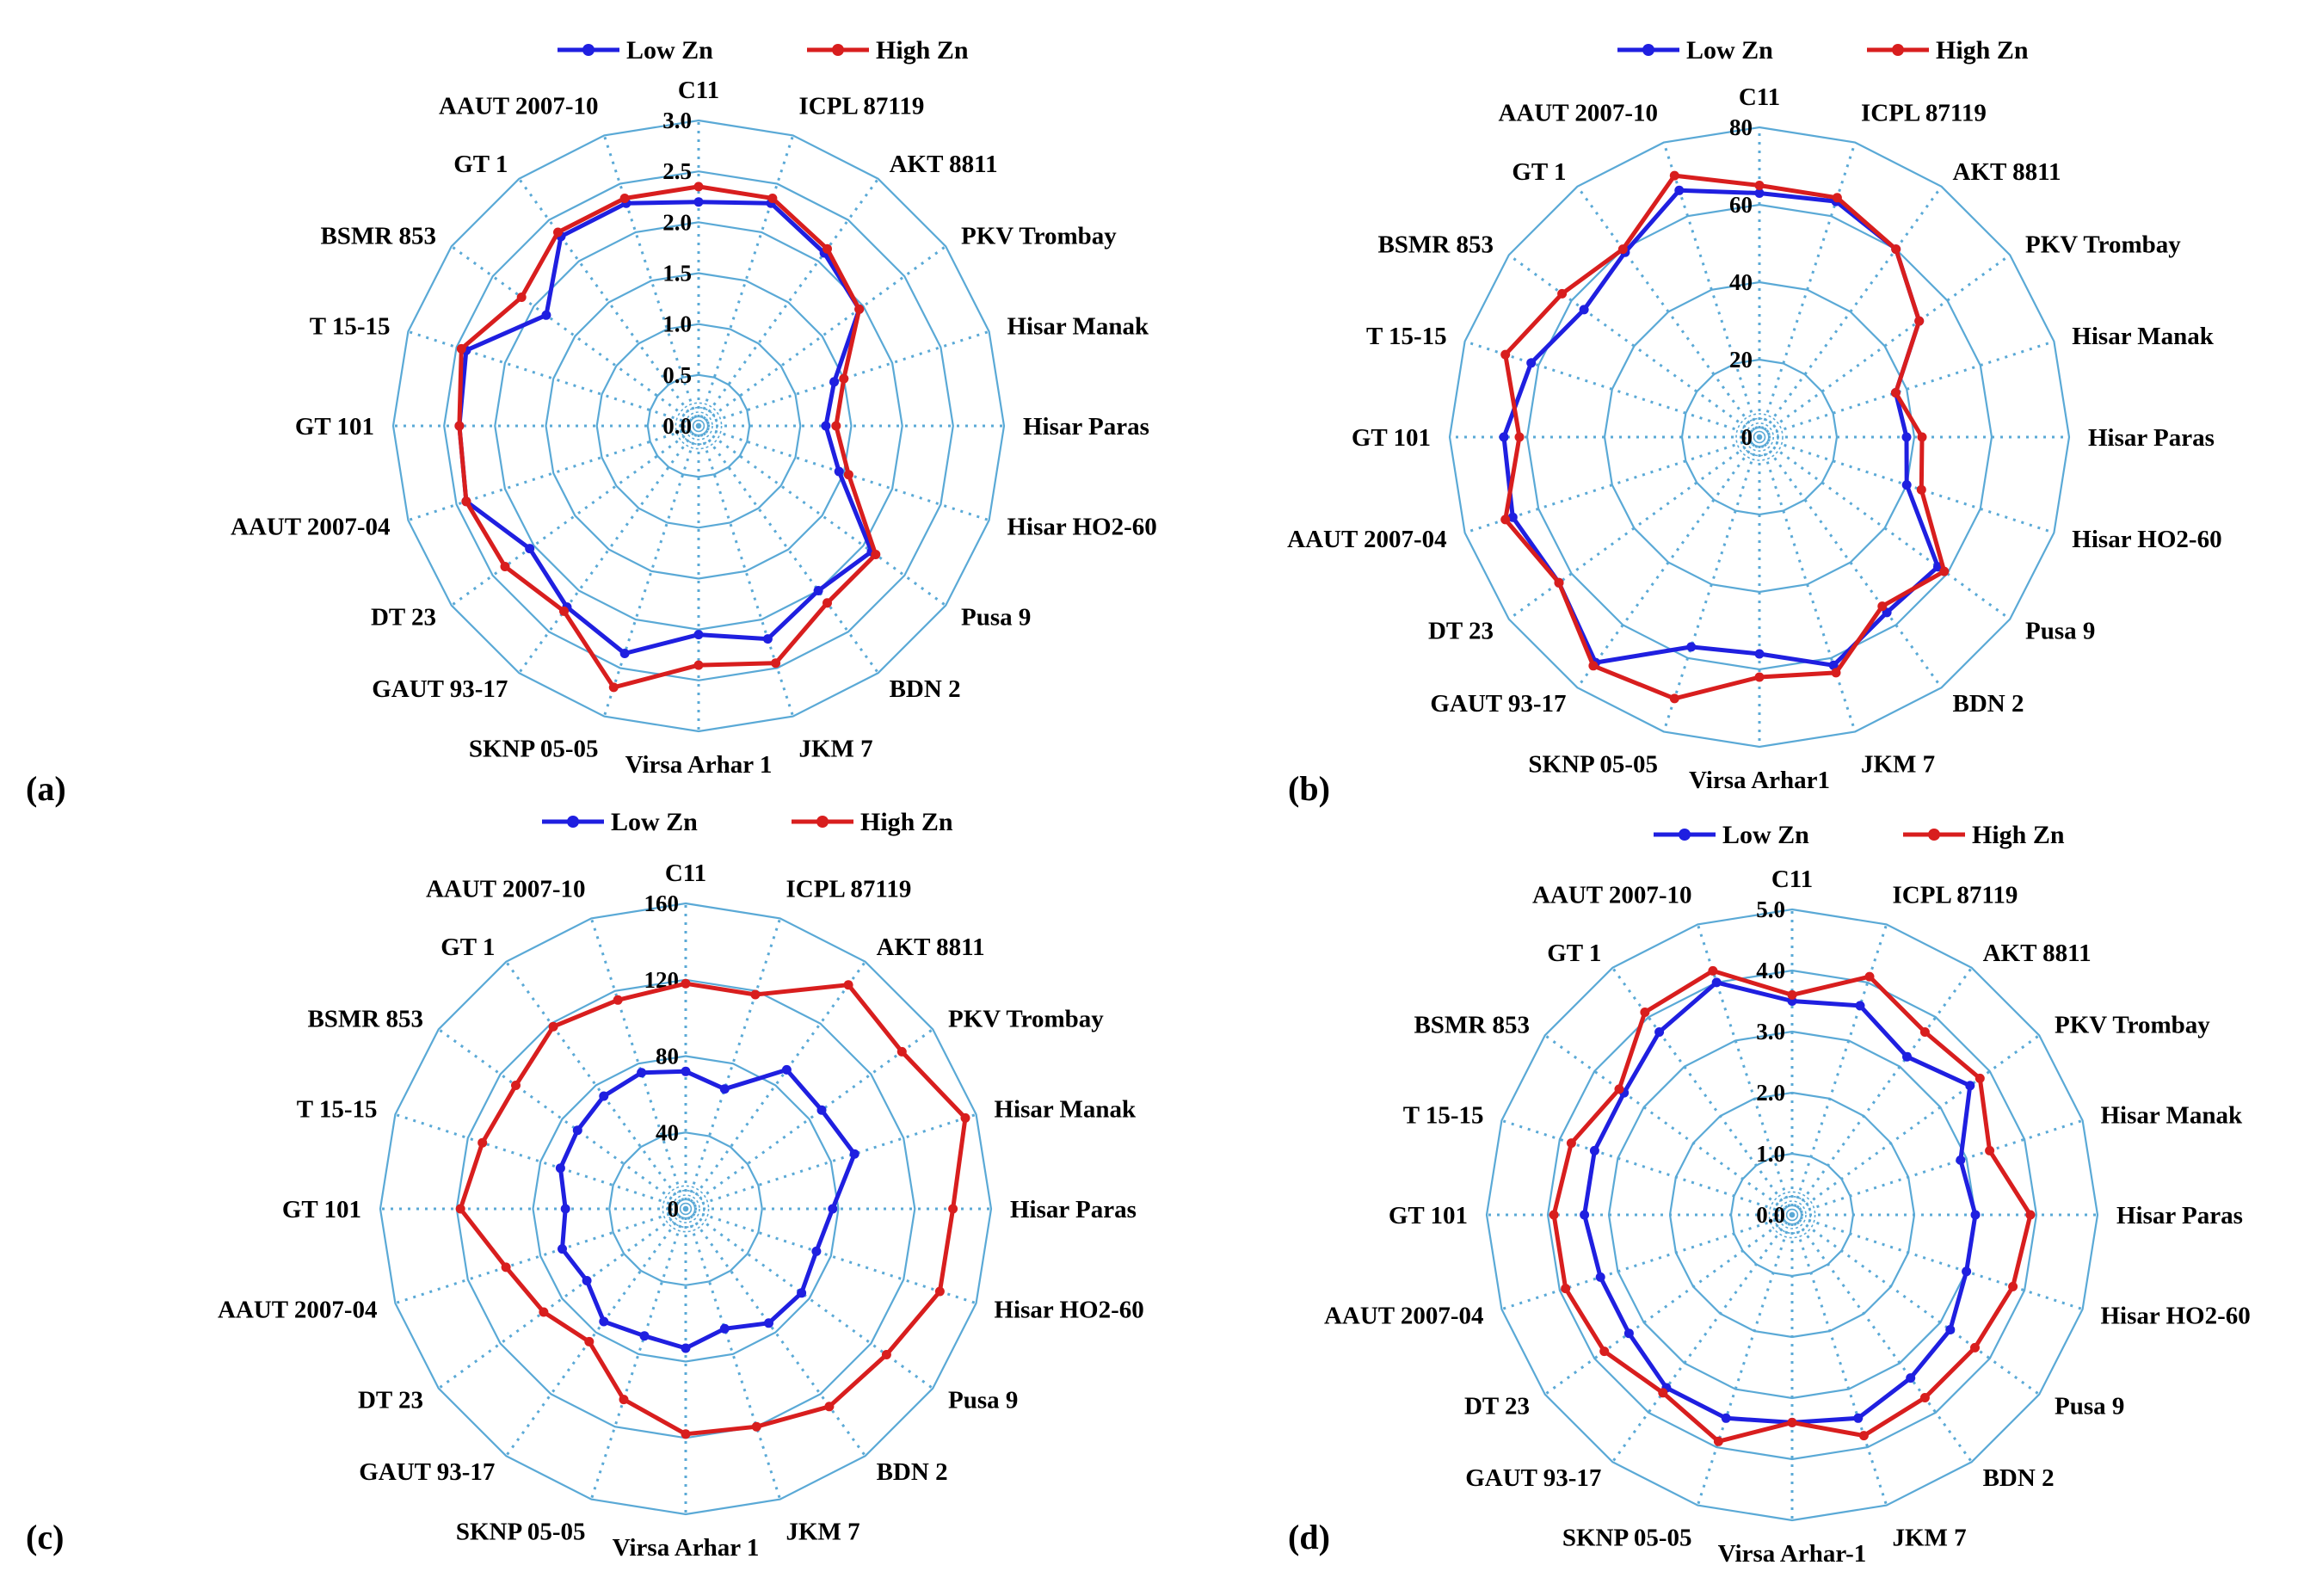 This screenshot has width=2298, height=1596. Describe the element at coordinates (925, 689) in the screenshot. I see `category-label: BDN 2` at that location.